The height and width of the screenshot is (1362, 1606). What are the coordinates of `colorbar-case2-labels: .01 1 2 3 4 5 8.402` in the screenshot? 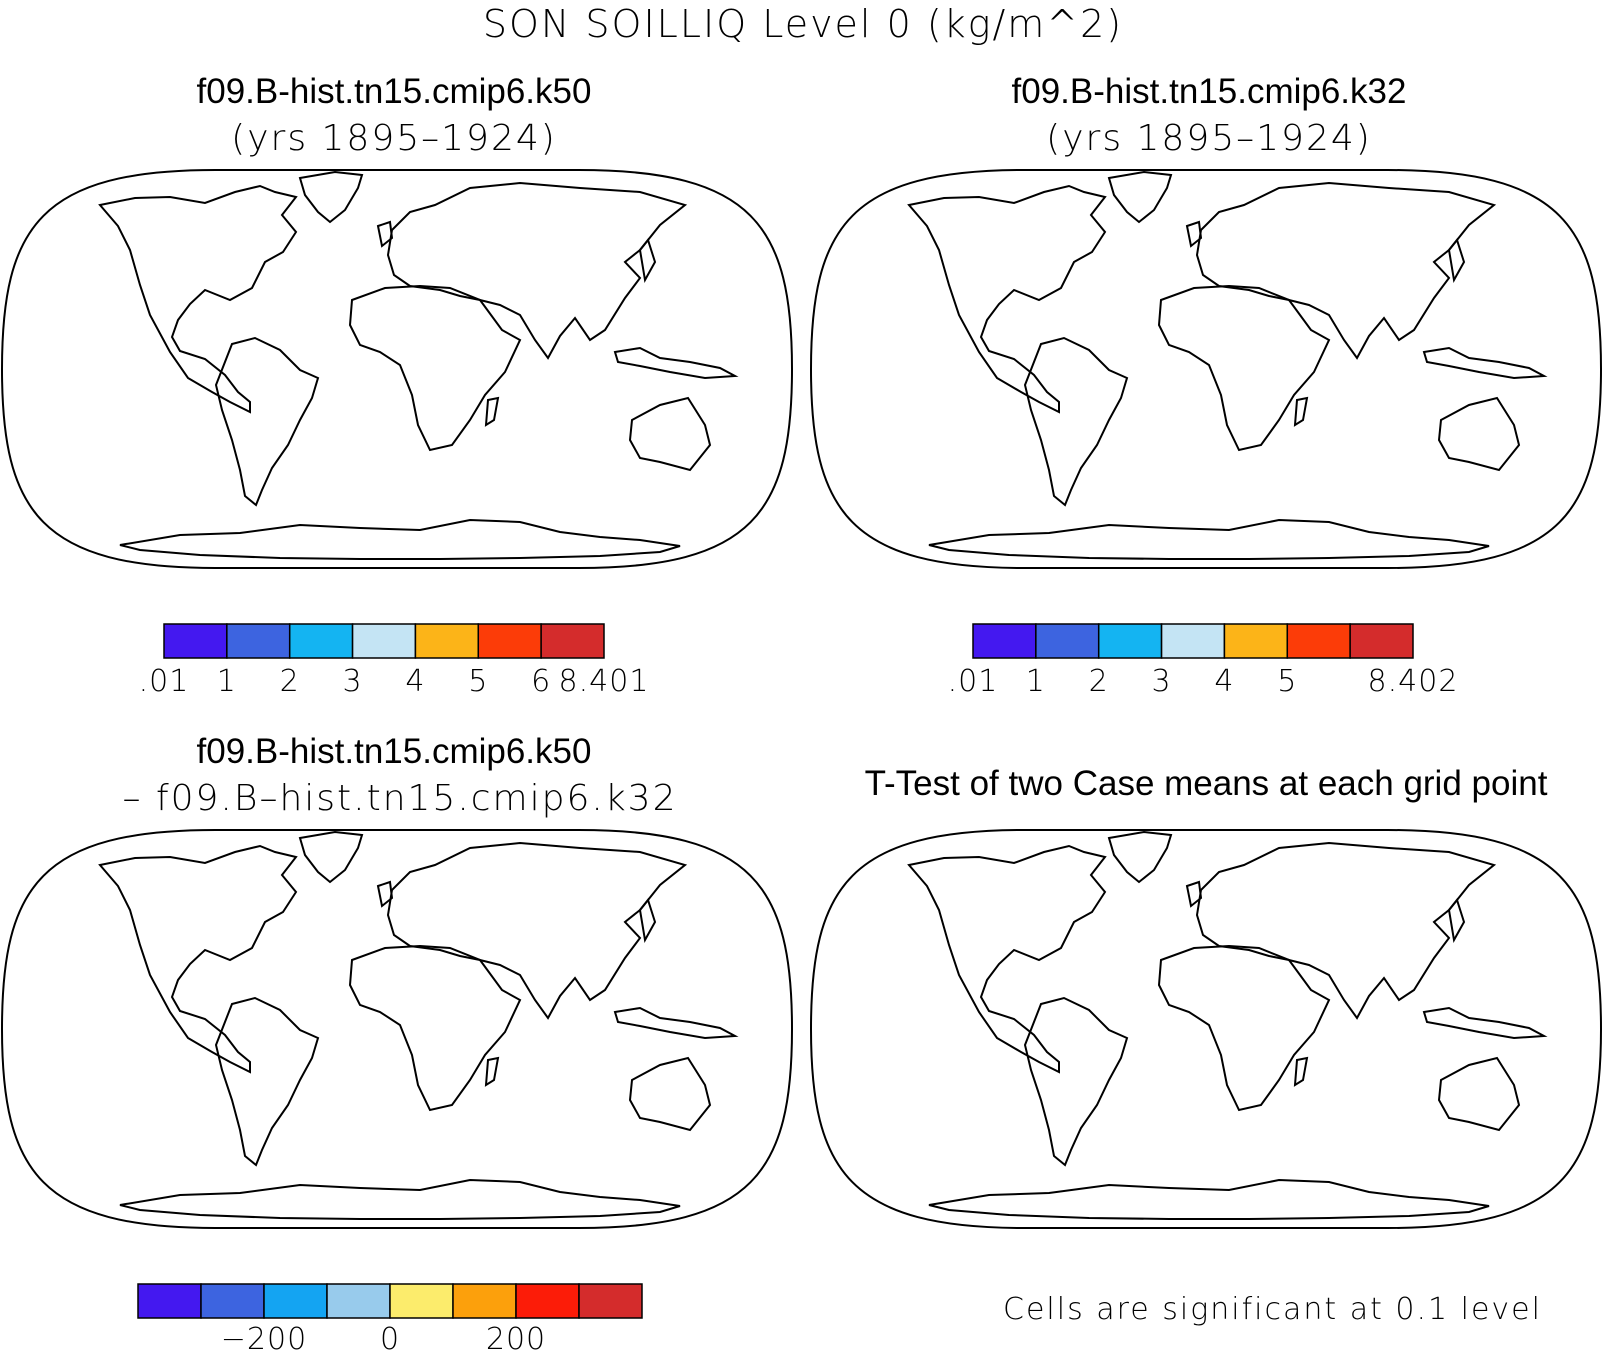 It's located at (1203, 684).